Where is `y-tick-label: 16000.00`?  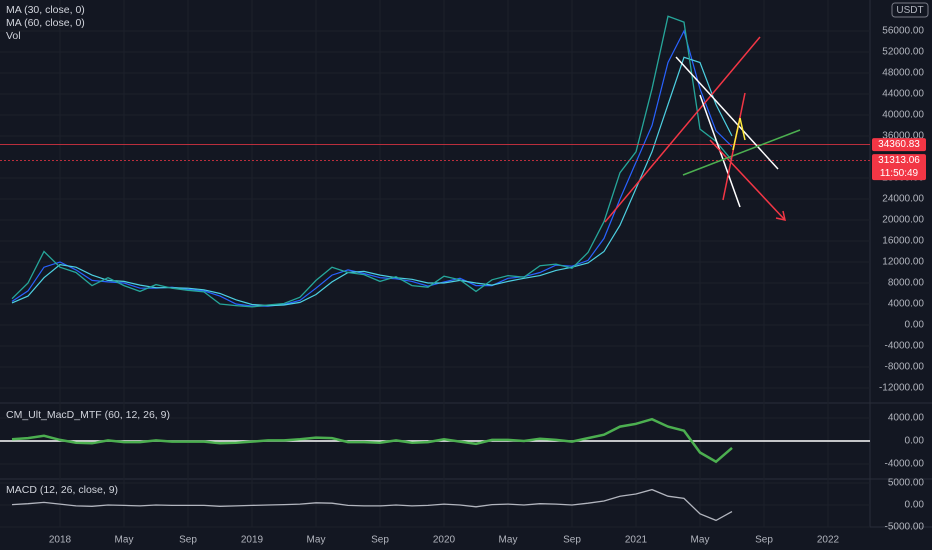 y-tick-label: 16000.00 is located at coordinates (903, 241).